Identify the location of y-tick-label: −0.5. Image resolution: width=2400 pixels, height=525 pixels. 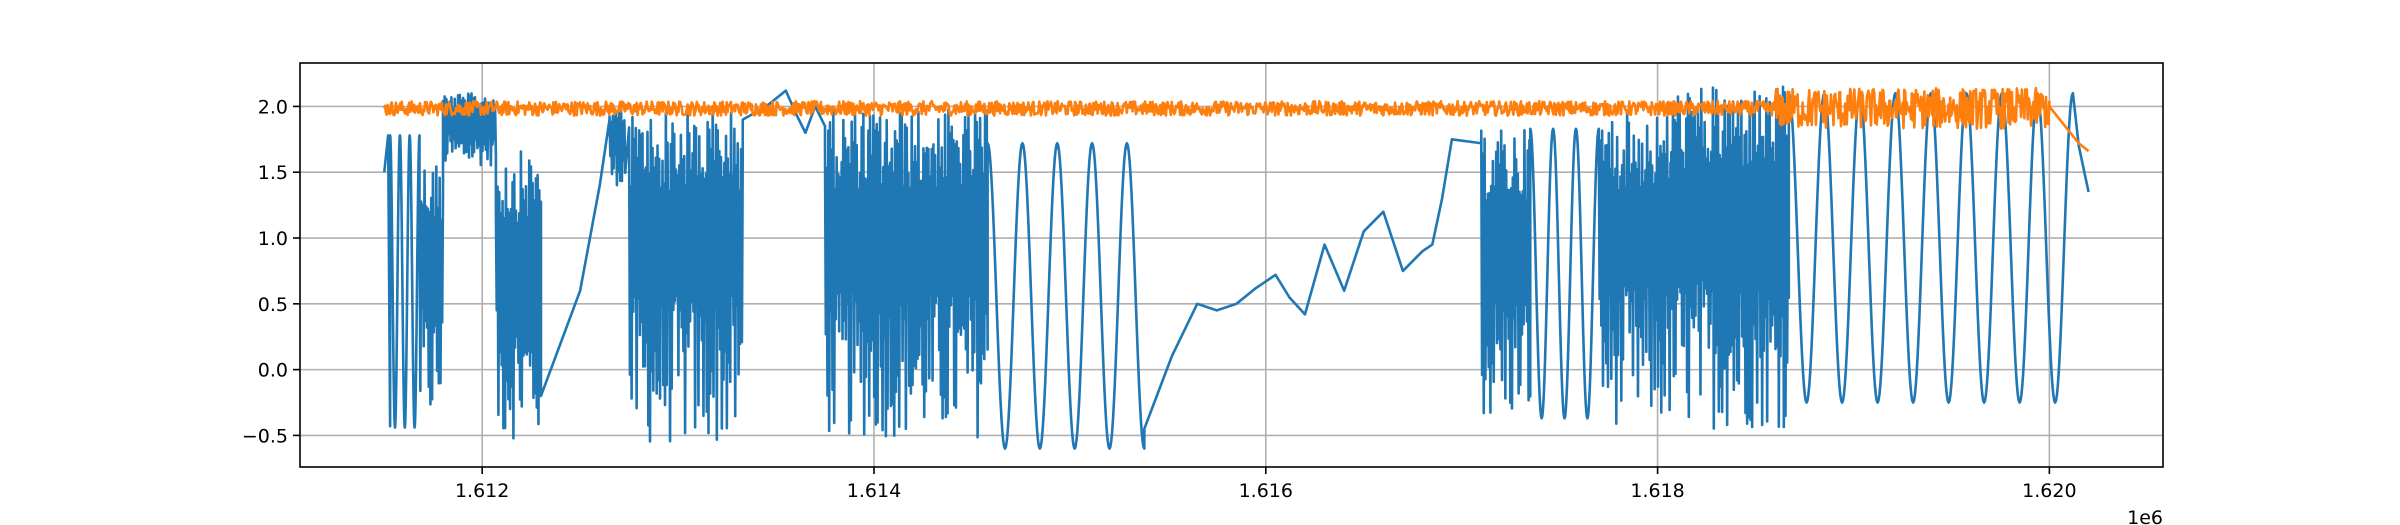
(265, 436).